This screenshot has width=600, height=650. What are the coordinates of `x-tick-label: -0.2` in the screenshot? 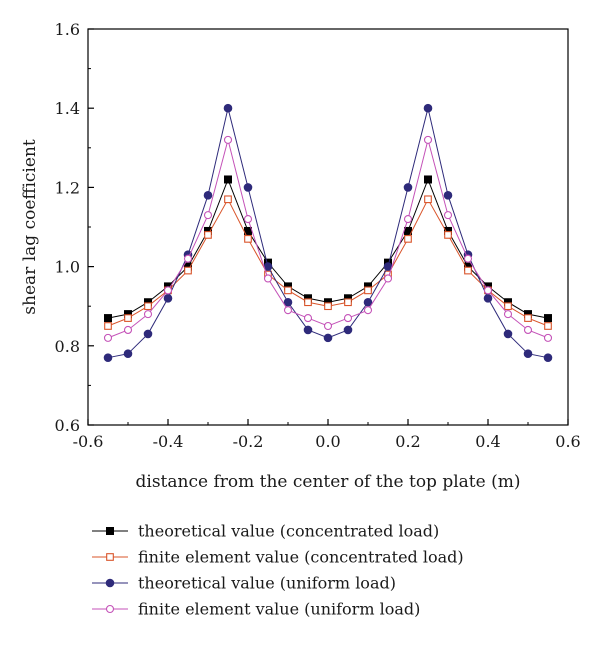 It's located at (248, 441).